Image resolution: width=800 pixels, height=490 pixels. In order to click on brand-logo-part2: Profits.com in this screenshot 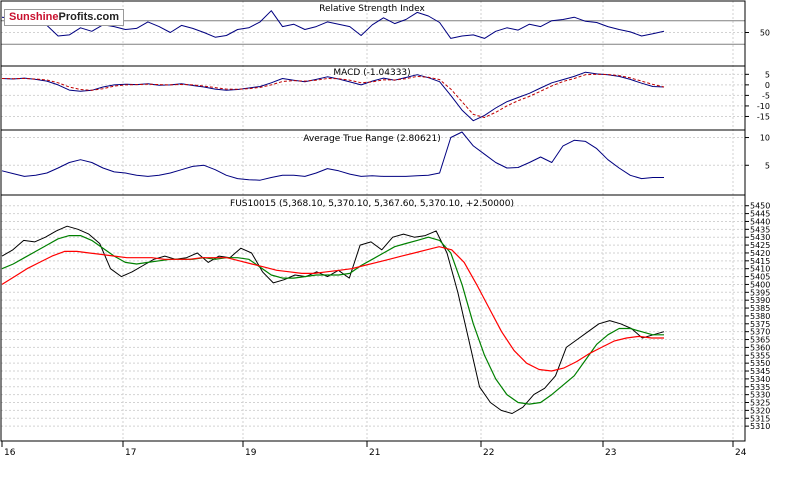, I will do `click(89, 17)`.